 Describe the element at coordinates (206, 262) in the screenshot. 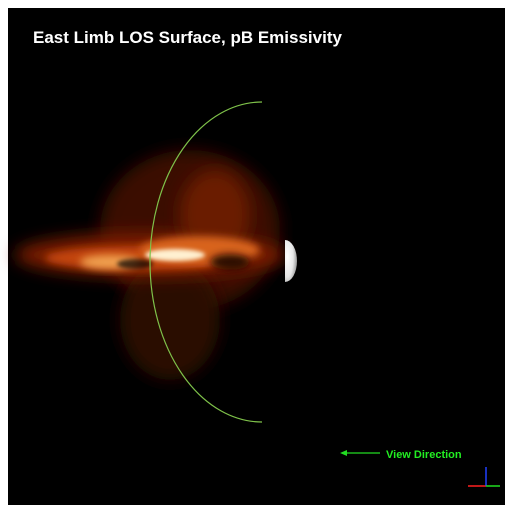

I see `los-surface-arc` at that location.